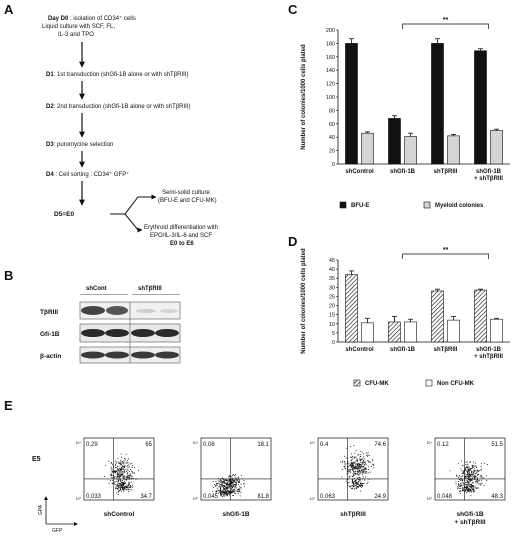  What do you see at coordinates (330, 98) in the screenshot?
I see `y-tick-label: 100` at bounding box center [330, 98].